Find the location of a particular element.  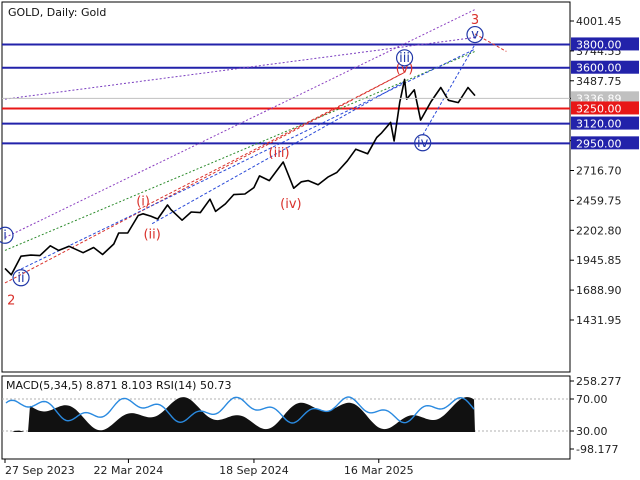

forecast-line-blue is located at coordinates (449, 90).